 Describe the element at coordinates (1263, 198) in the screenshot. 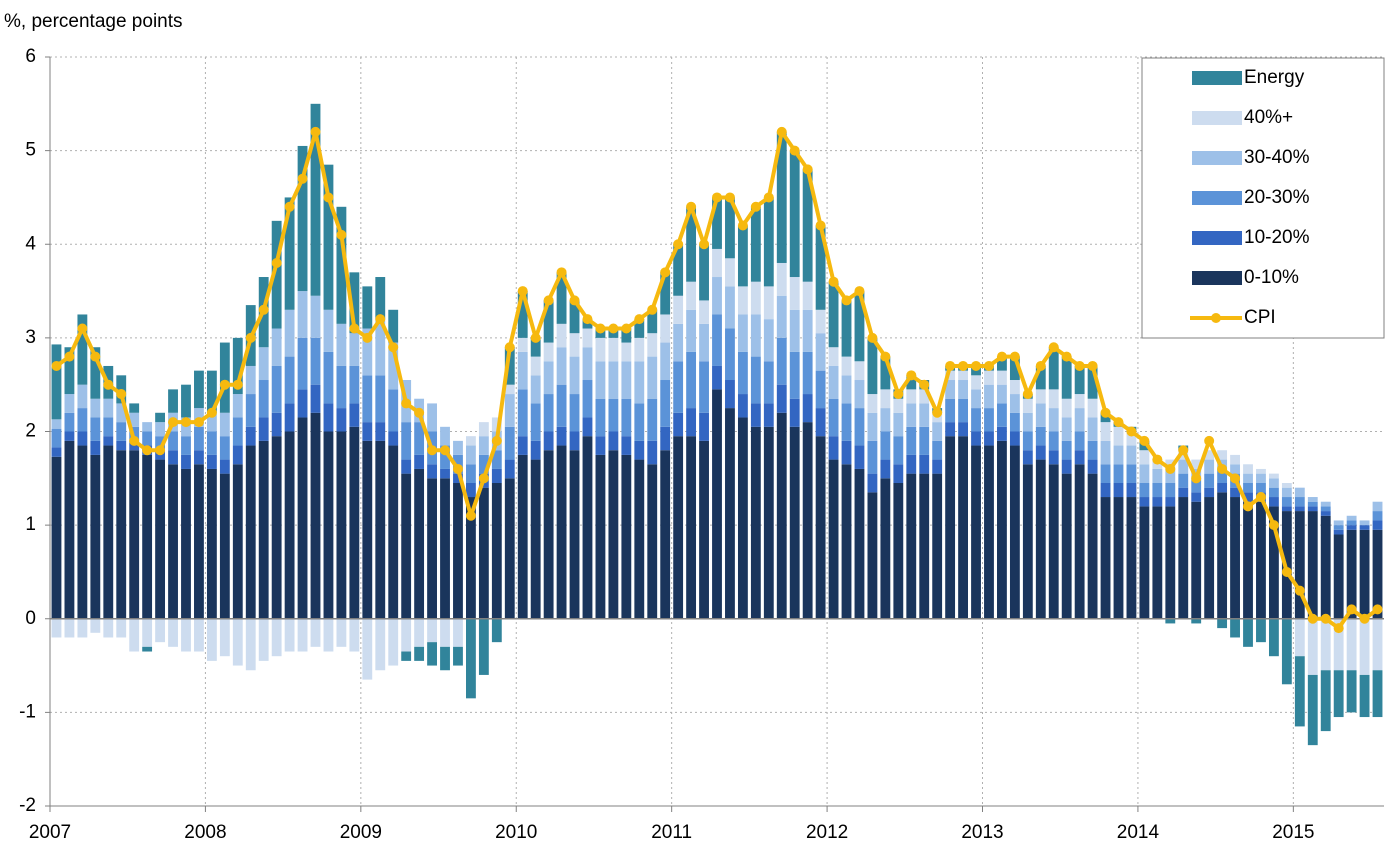

I see `legend-box` at that location.